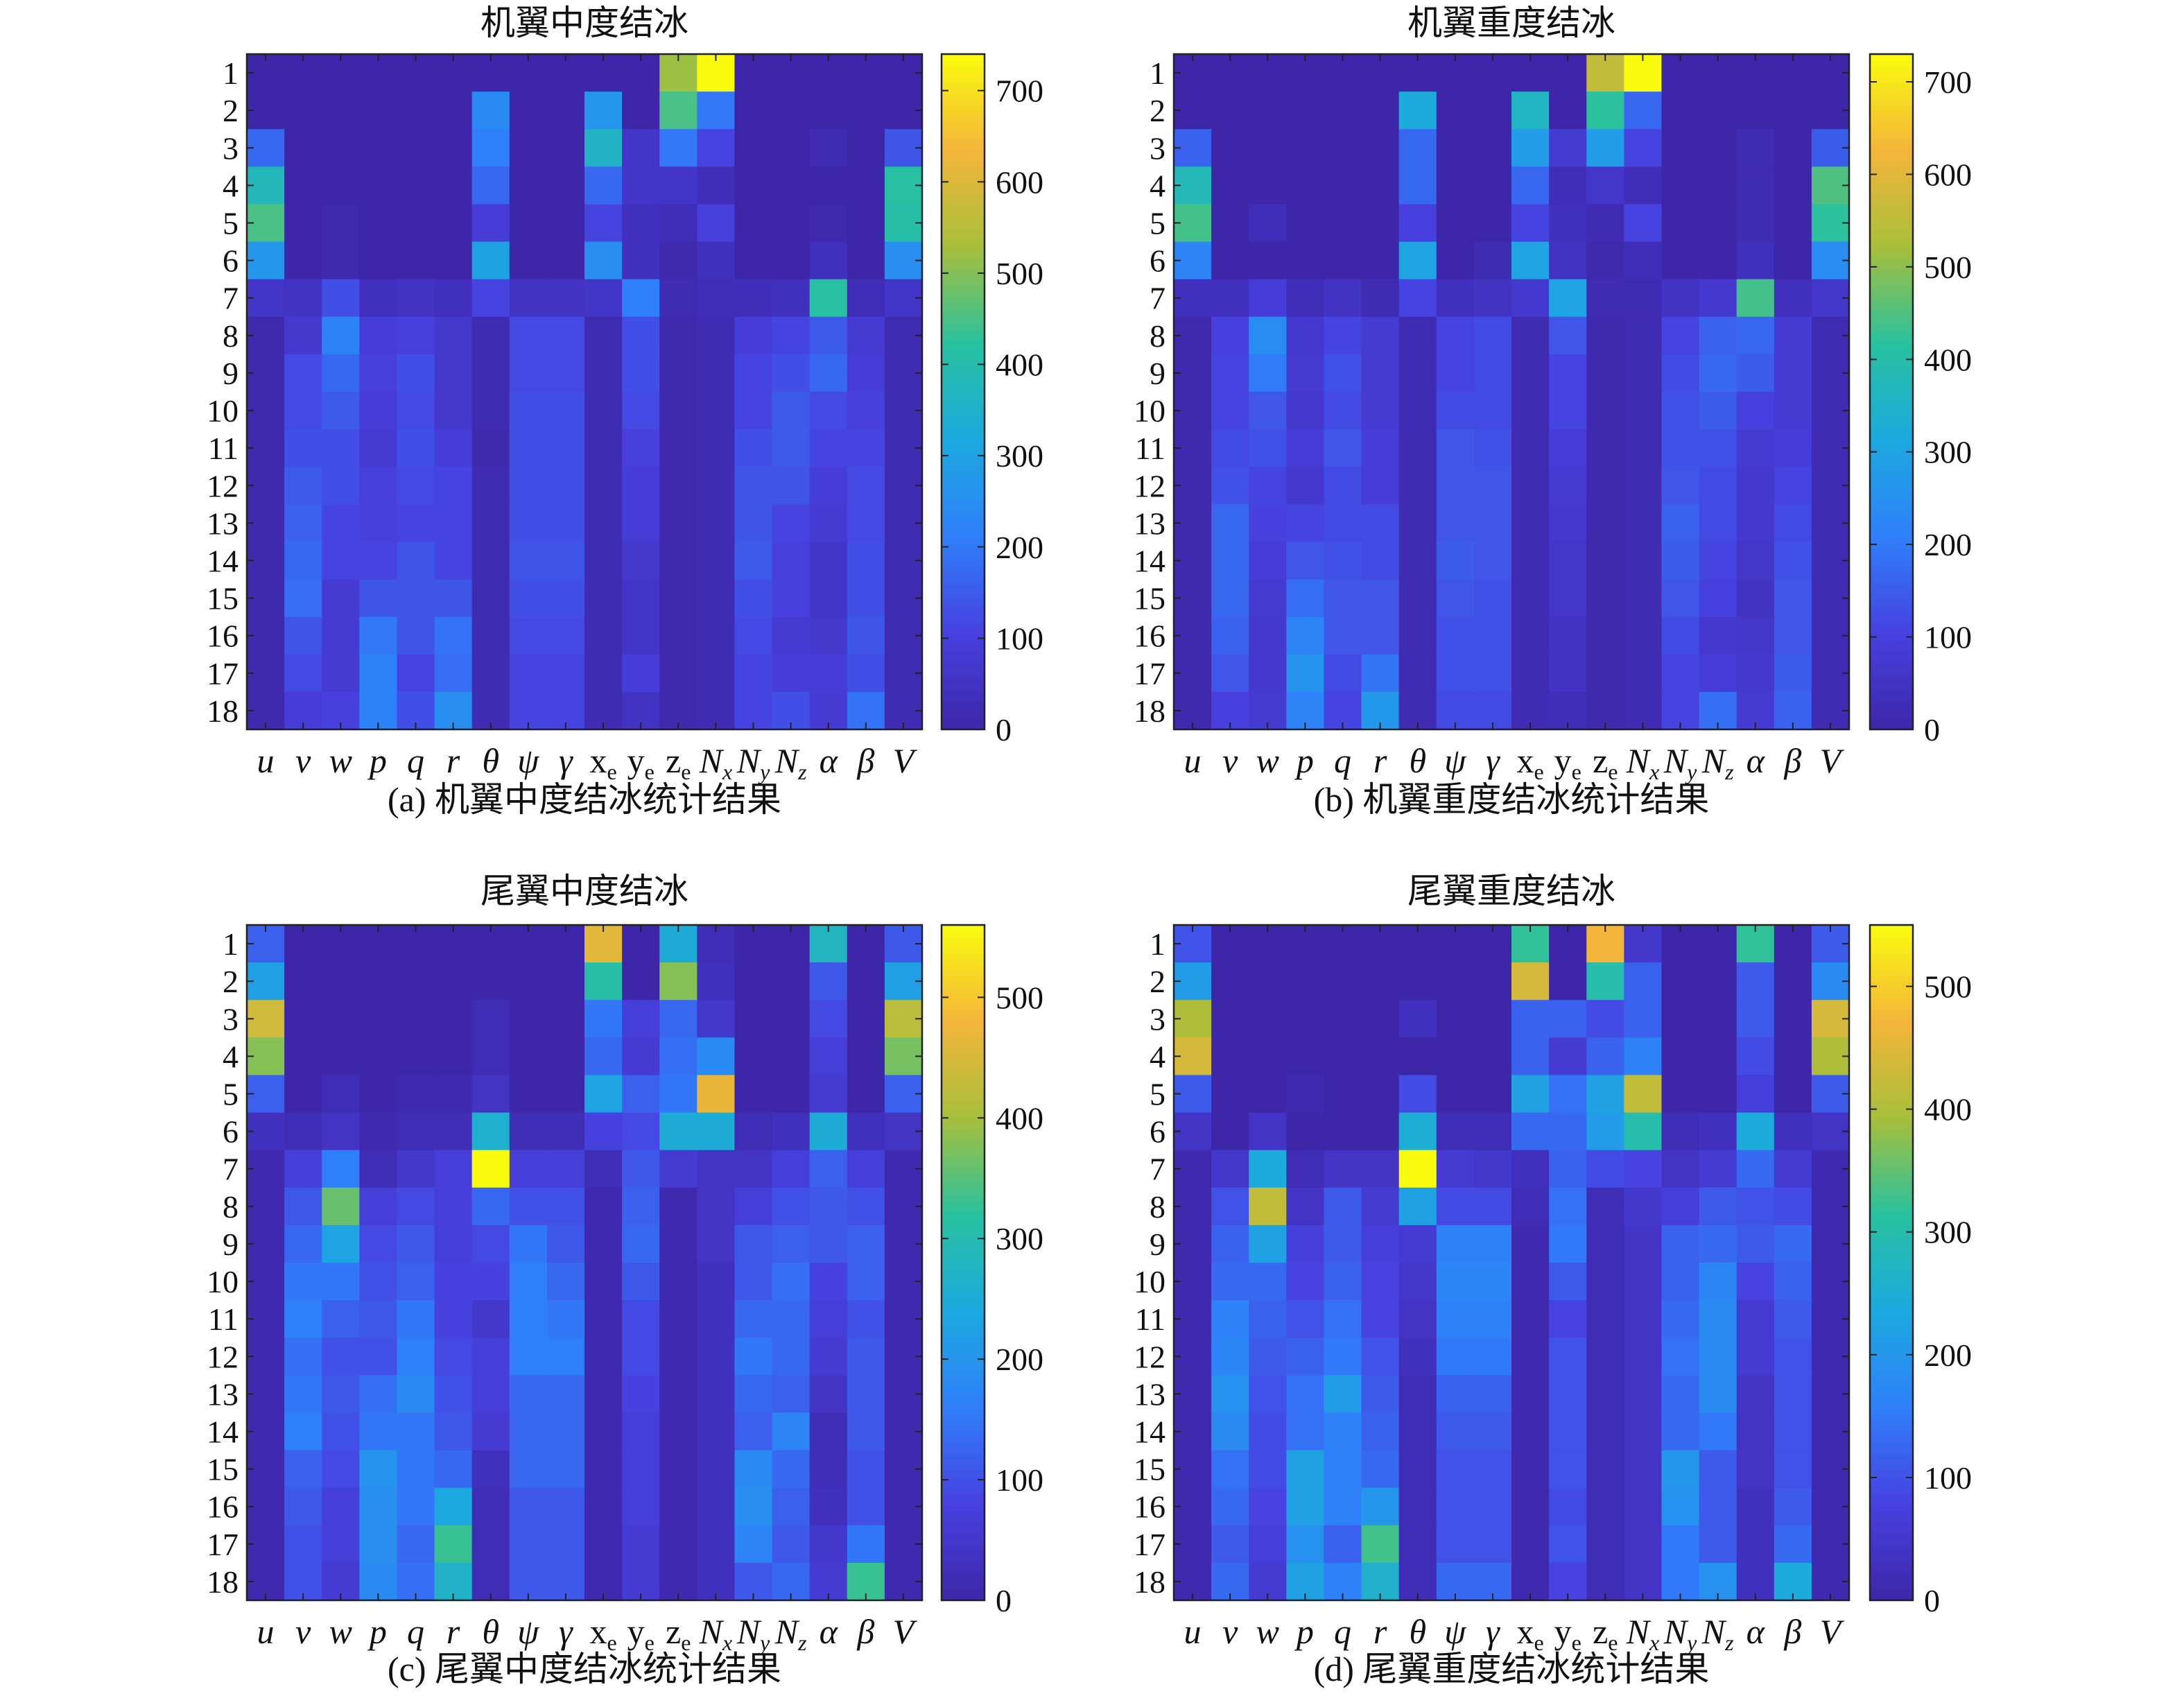 Image resolution: width=2184 pixels, height=1705 pixels. What do you see at coordinates (1948, 1109) in the screenshot?
I see `colorbar-tick-label: 400` at bounding box center [1948, 1109].